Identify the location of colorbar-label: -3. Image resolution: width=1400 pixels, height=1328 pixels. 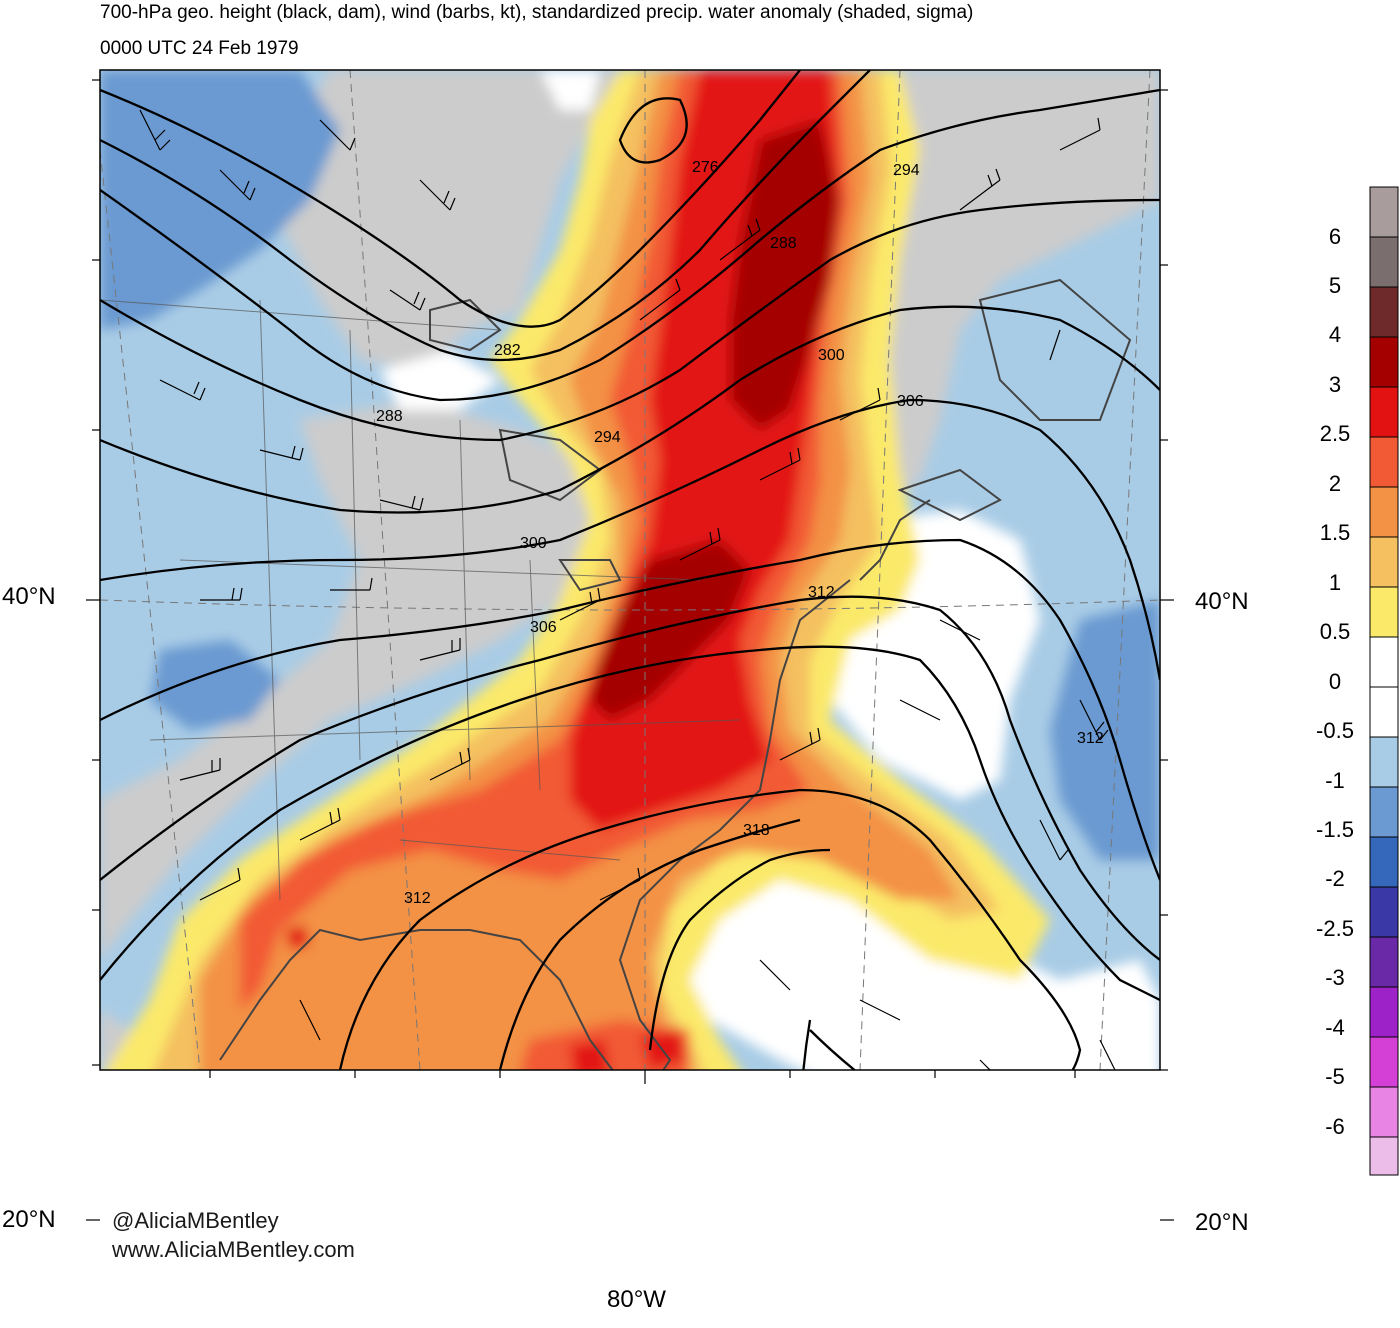
(1335, 977).